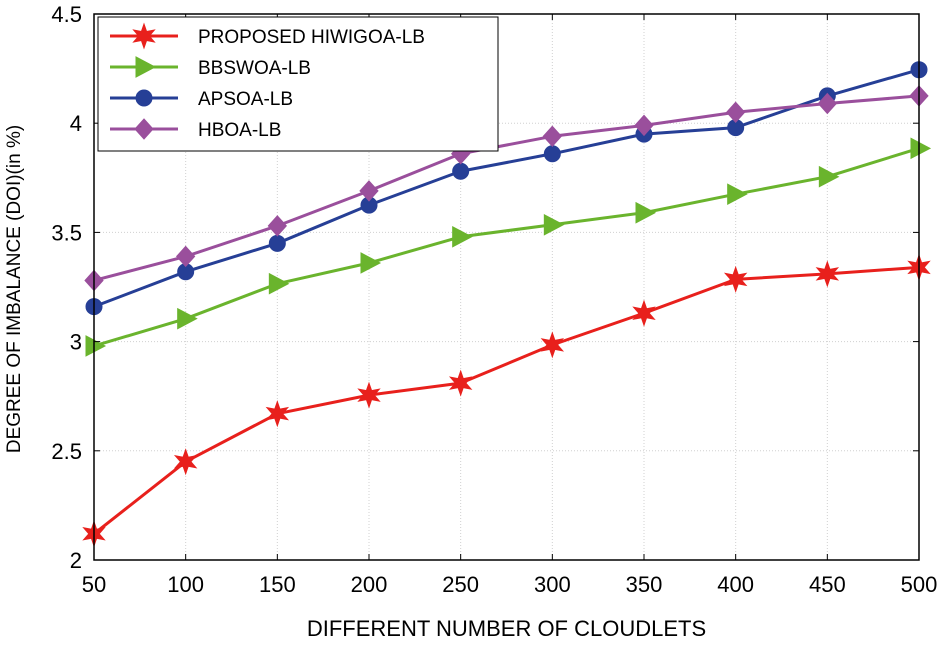  I want to click on y-tick-label: 4.5, so click(66, 14).